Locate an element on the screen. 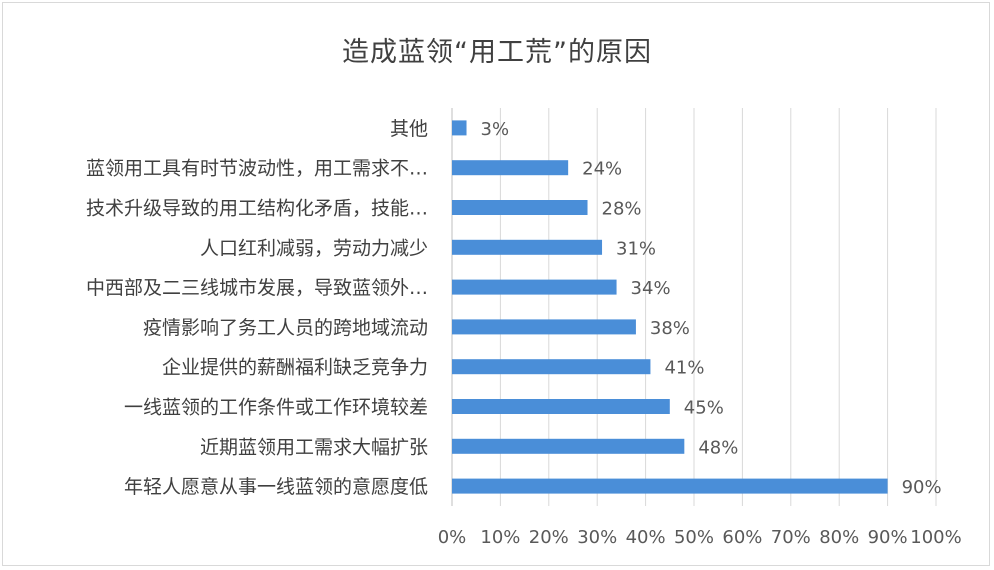 The width and height of the screenshot is (994, 570). value-label: 3% is located at coordinates (495, 129).